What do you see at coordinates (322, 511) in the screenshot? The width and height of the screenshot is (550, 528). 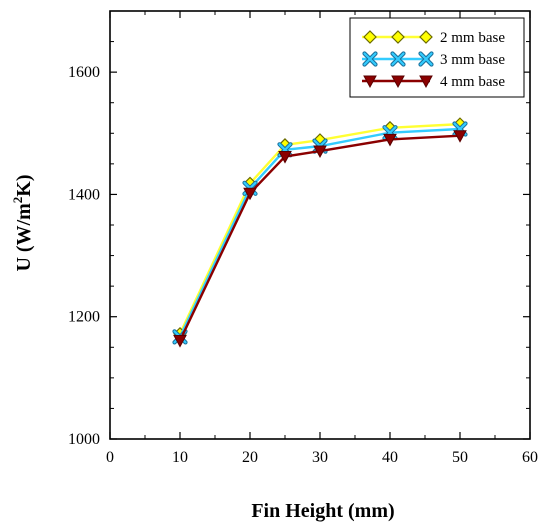 I see `x-axis-title: Fin Height (mm)` at bounding box center [322, 511].